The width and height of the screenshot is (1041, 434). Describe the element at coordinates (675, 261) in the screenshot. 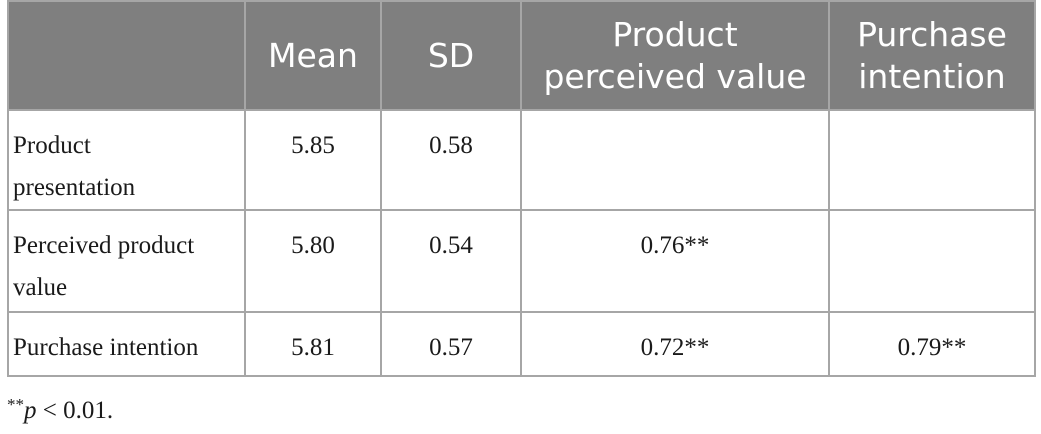

I see `ppv-cell: 0.76**` at that location.